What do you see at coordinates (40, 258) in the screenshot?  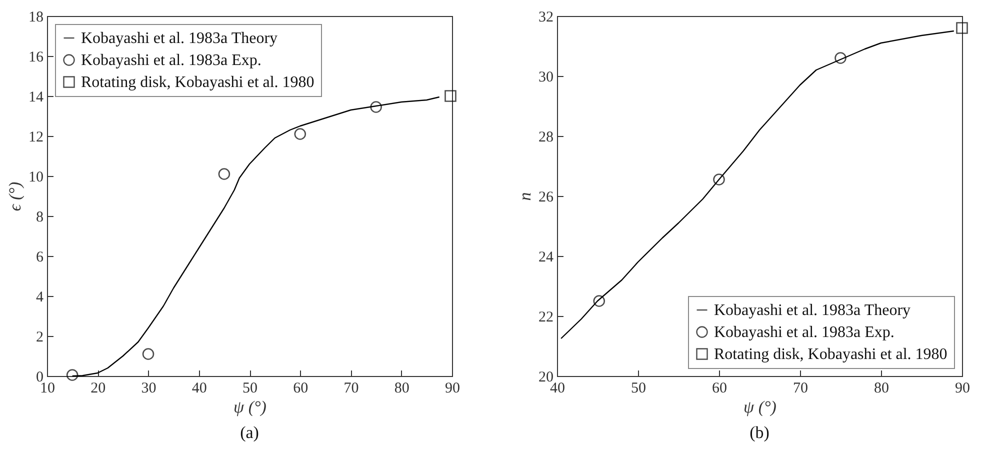 I see `y-tick-label: 6` at bounding box center [40, 258].